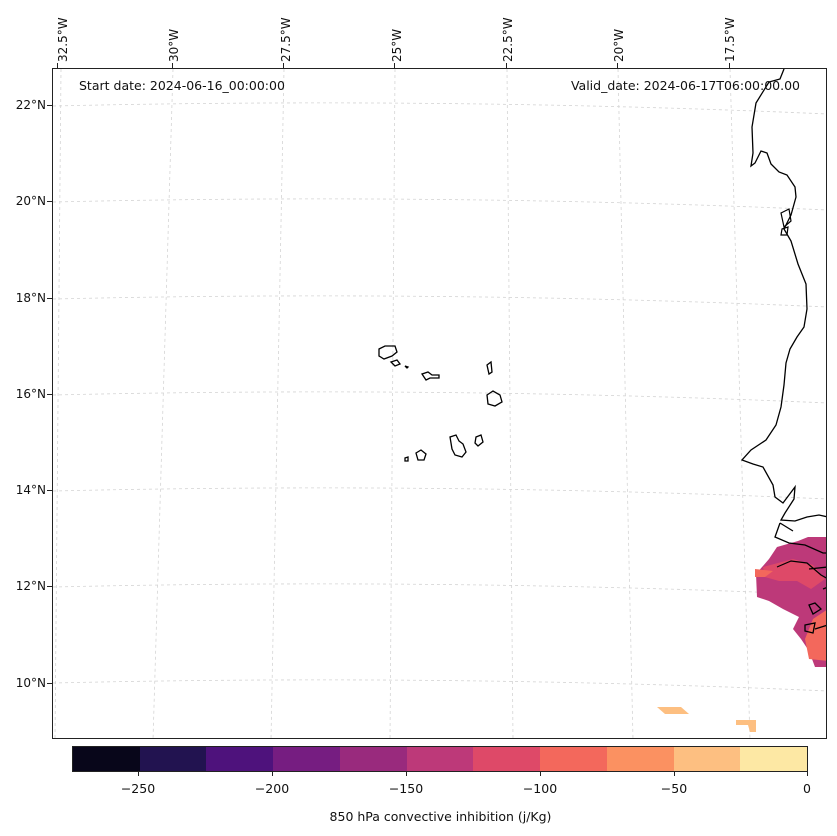 This screenshot has width=837, height=836. I want to click on coastline-western-sahara-islet, so click(786, 222).